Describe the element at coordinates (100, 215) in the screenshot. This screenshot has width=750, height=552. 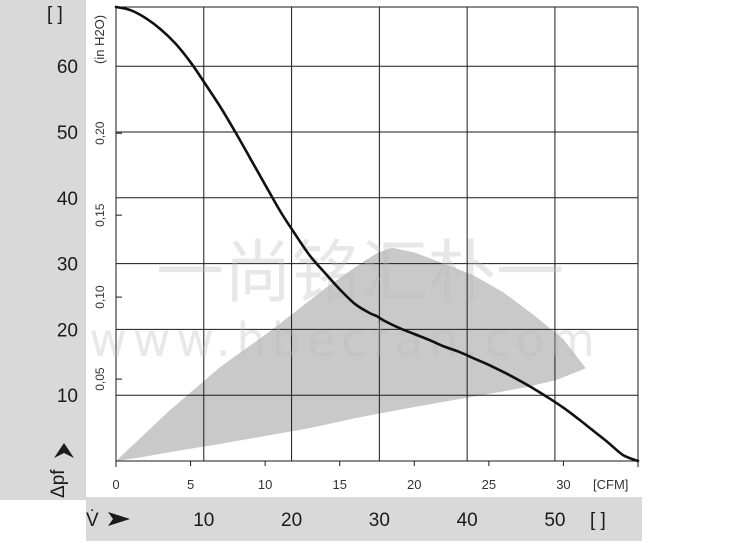
I see `h2o-tick-label: 0,15` at that location.